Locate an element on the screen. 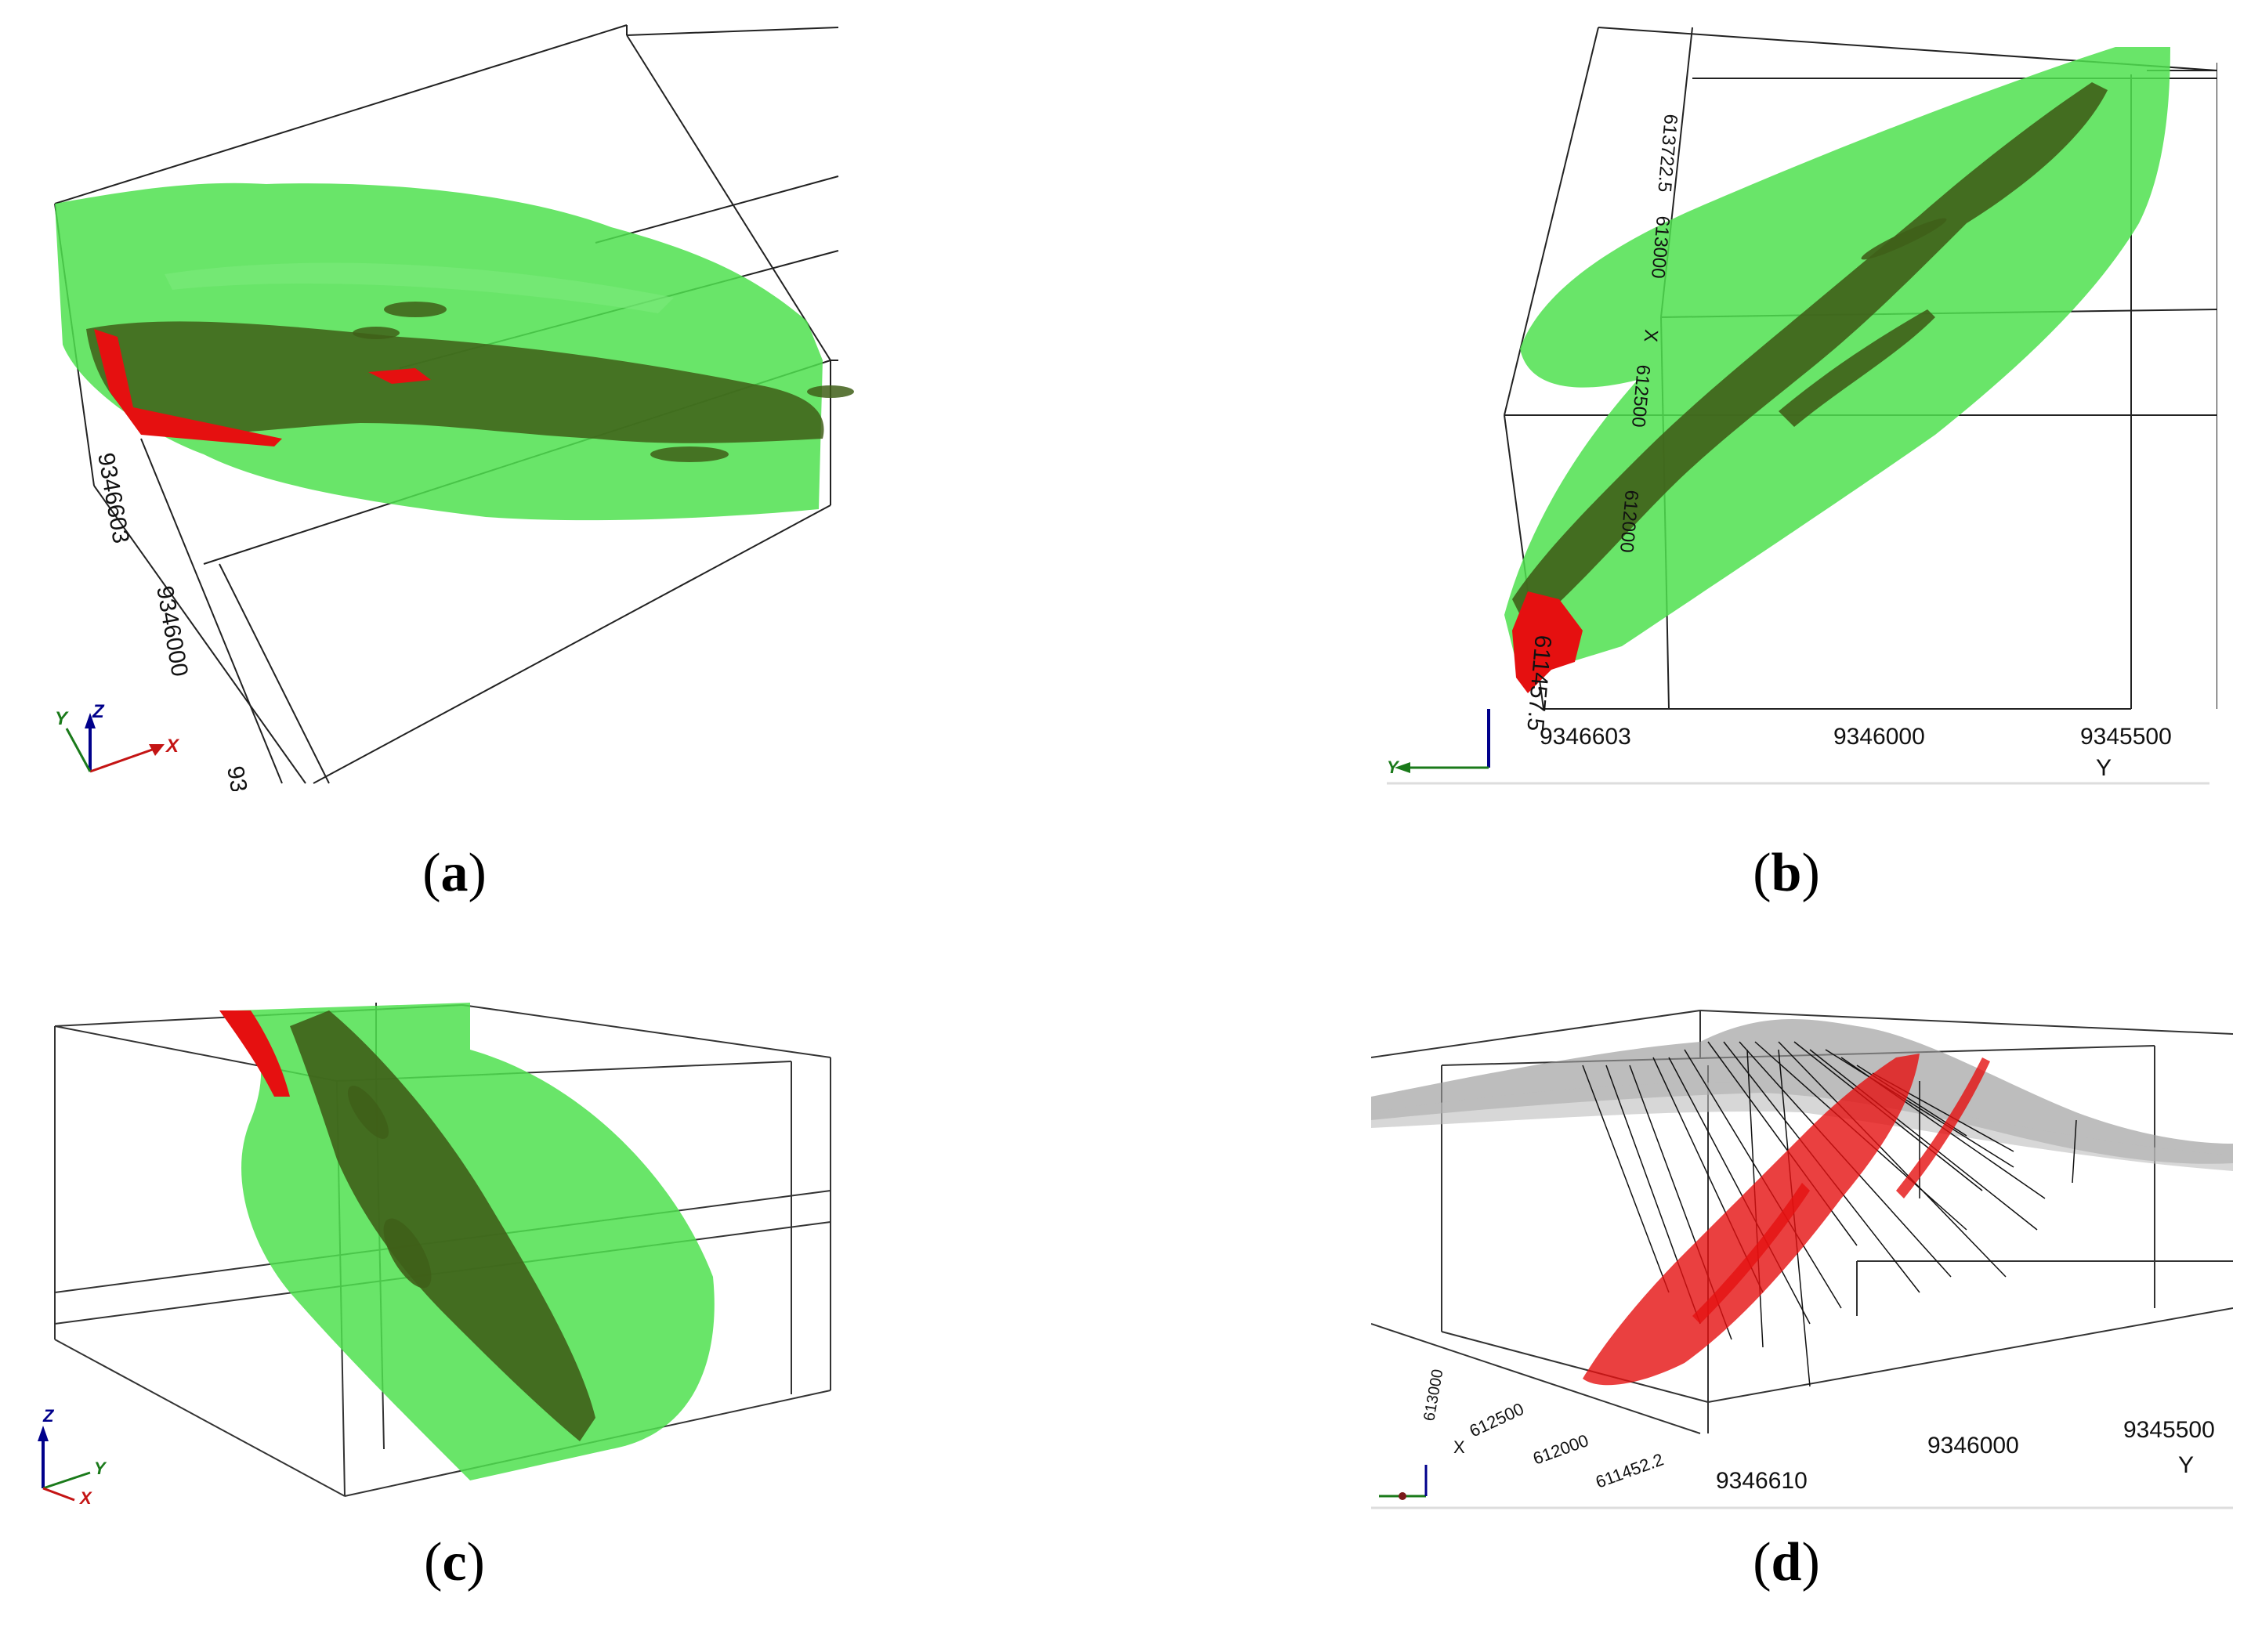 The width and height of the screenshot is (2251, 1652). panel-b-y-tick-1: 9346603 is located at coordinates (1586, 737).